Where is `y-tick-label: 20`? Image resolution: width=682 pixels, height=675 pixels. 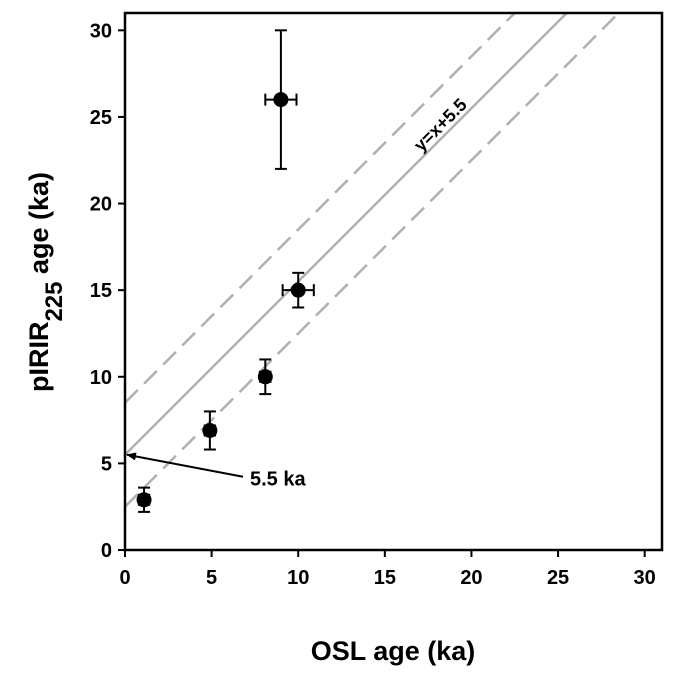
y-tick-label: 20 is located at coordinates (101, 205).